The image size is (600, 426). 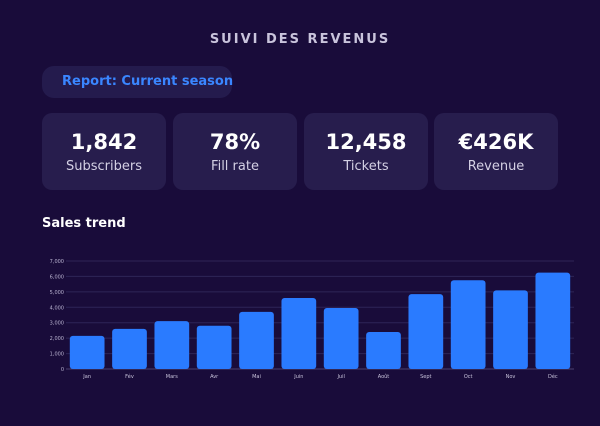 I want to click on x-tick-label: Juin, so click(x=298, y=377).